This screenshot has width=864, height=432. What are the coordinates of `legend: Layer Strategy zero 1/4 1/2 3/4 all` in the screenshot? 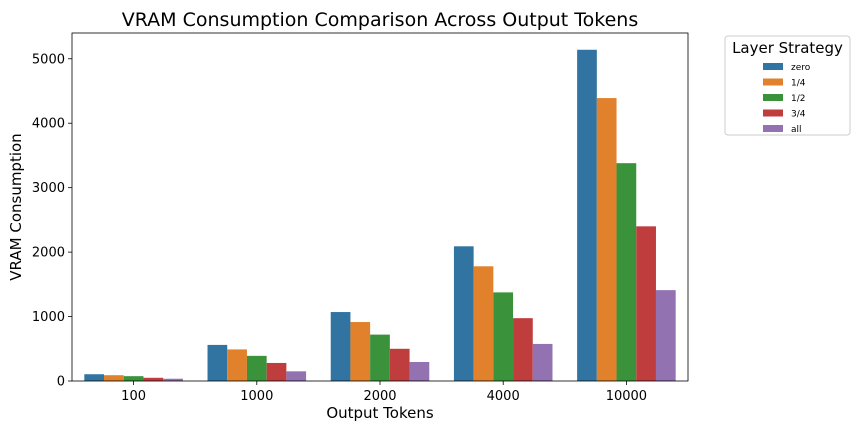 It's located at (787, 85).